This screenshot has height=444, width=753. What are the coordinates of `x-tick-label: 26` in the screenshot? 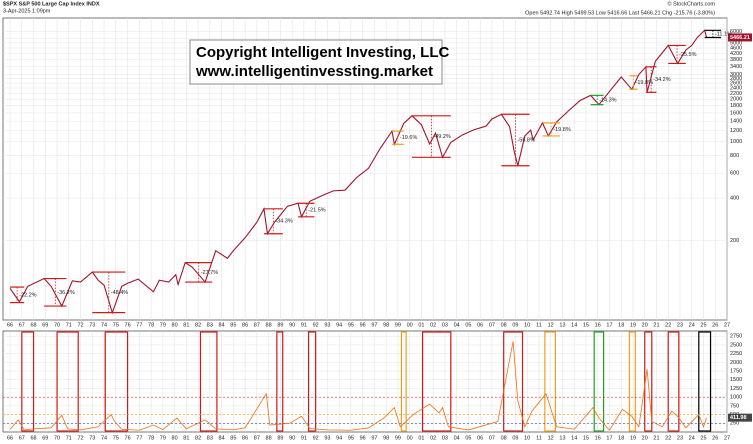 It's located at (715, 438).